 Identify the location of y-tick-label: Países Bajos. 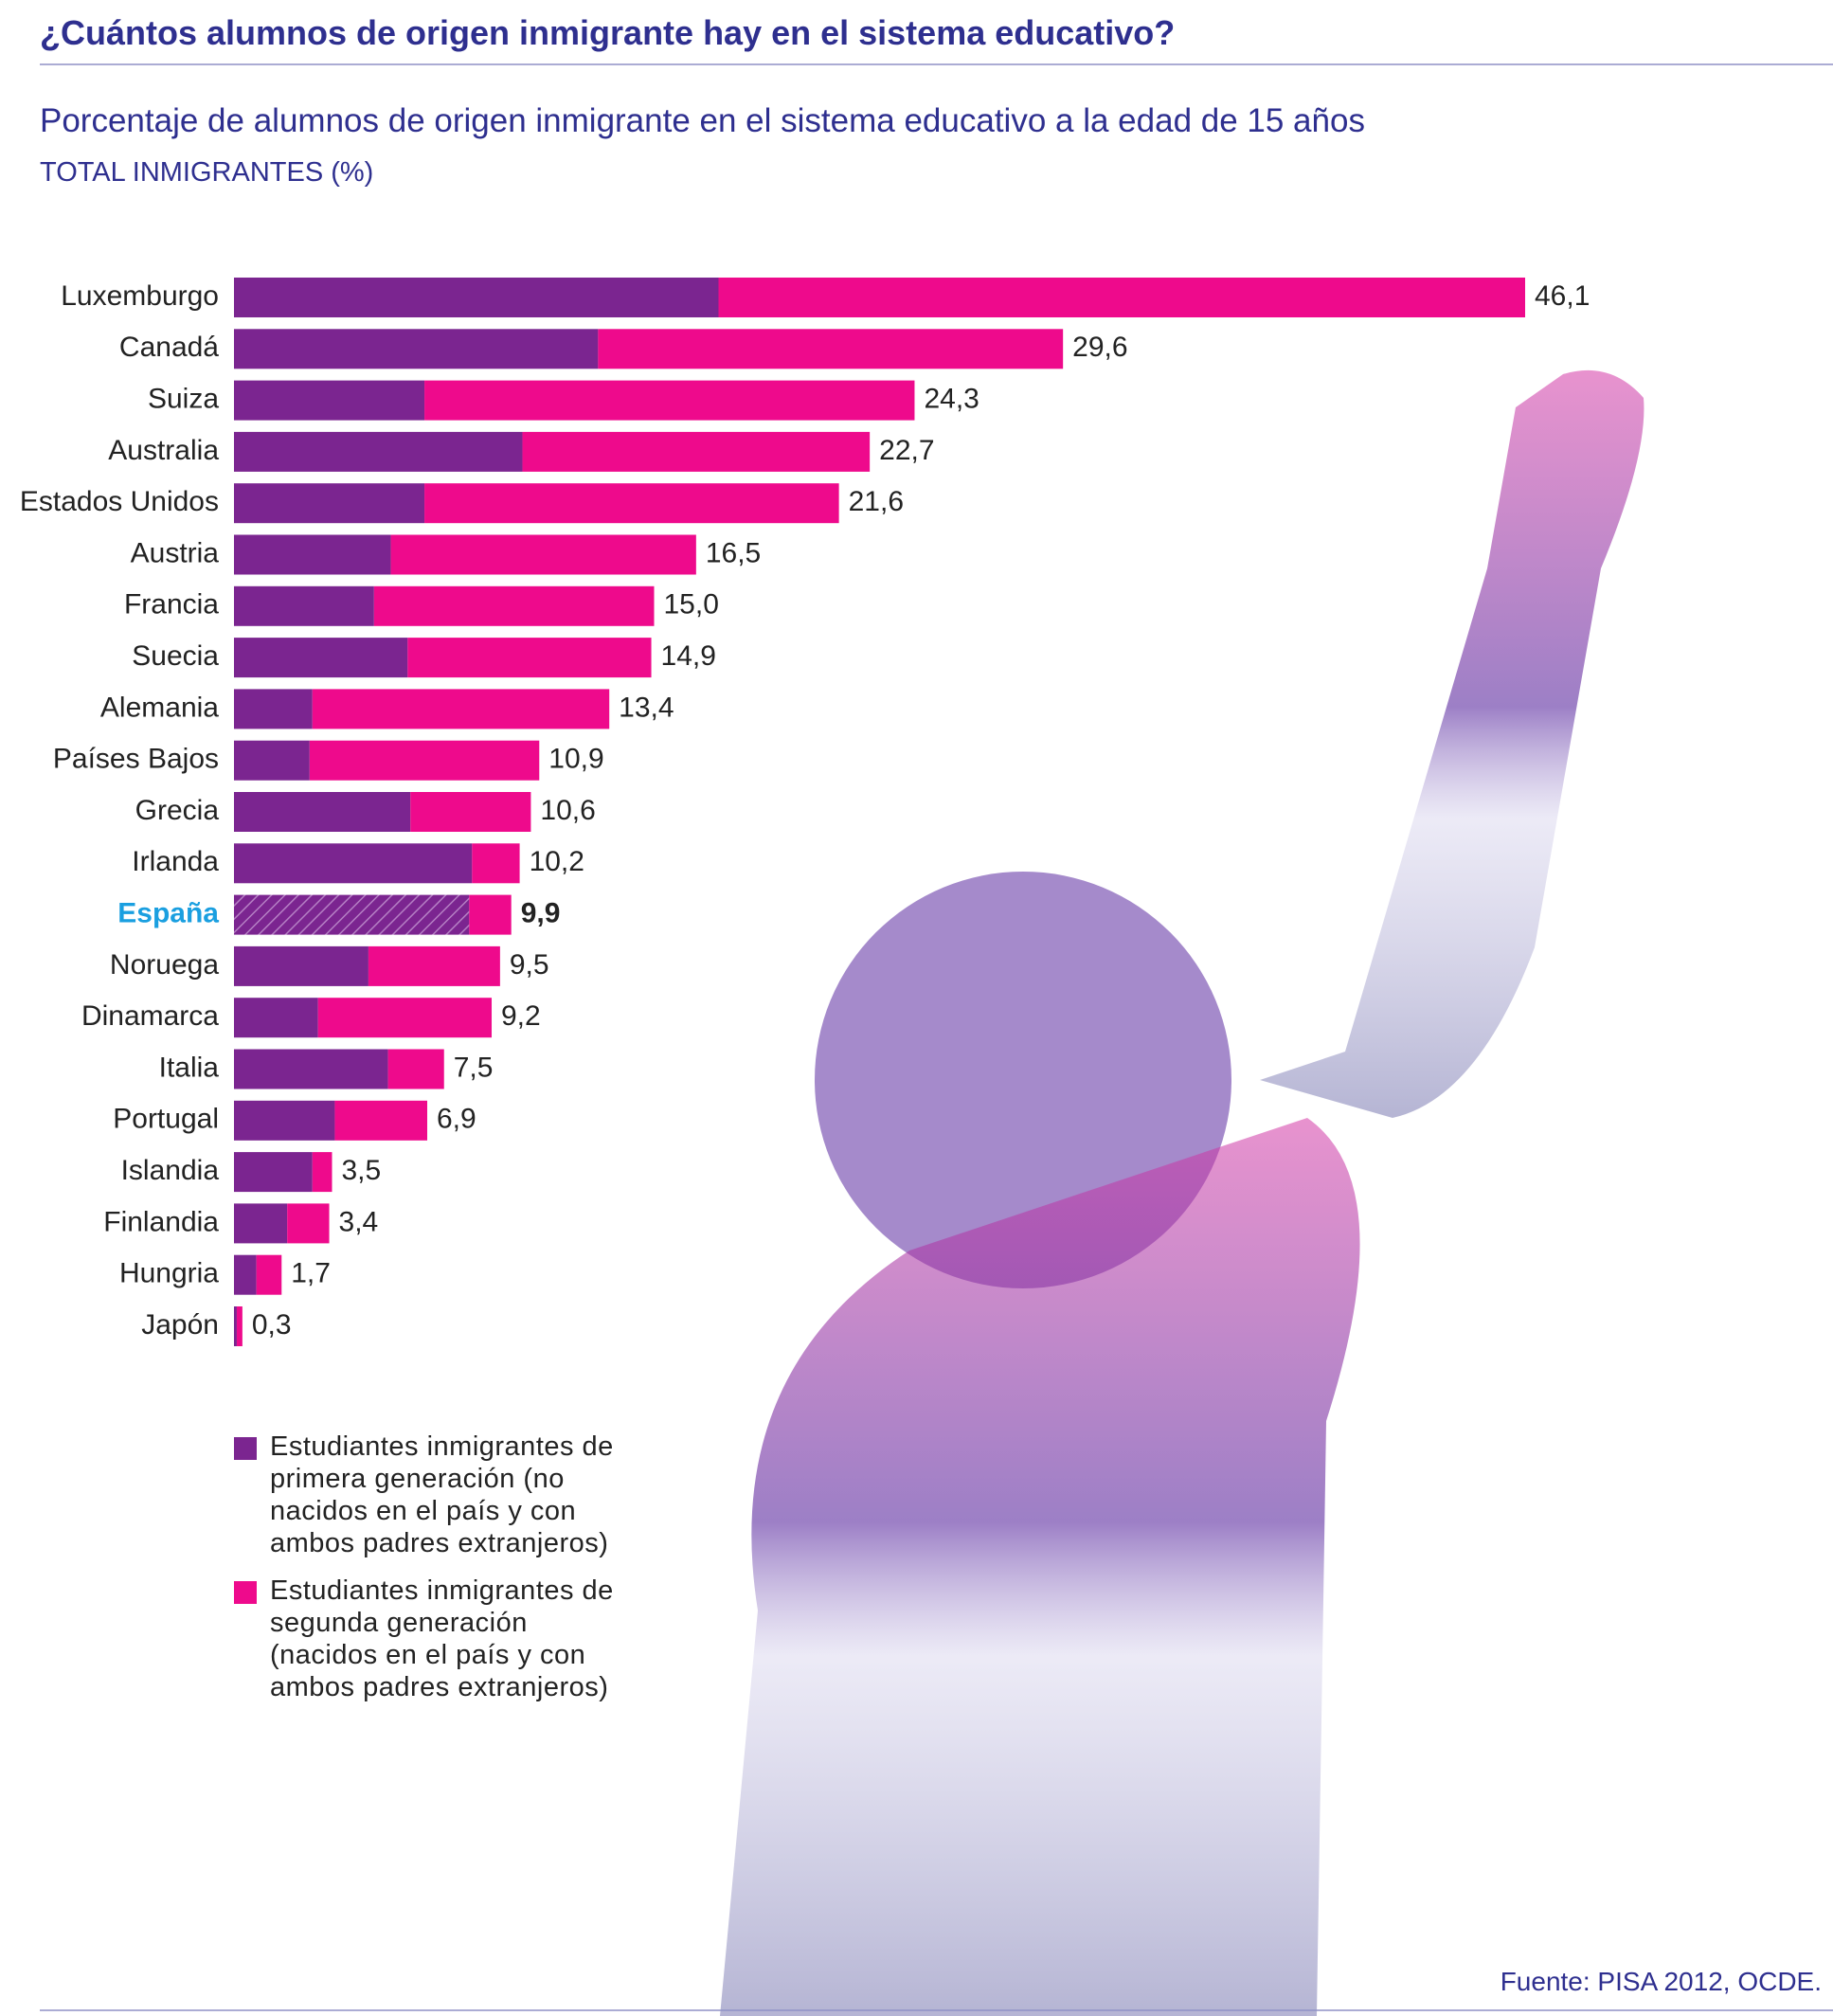
(136, 759).